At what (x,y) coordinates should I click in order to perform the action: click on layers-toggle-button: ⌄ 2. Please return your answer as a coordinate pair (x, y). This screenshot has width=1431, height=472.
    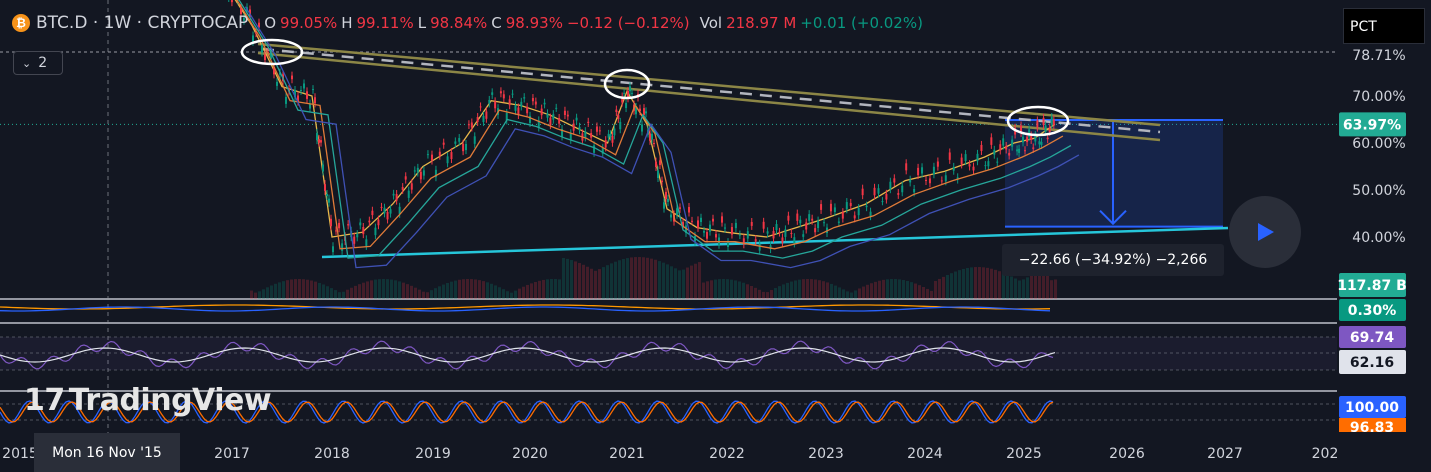
    Looking at the image, I should click on (38, 63).